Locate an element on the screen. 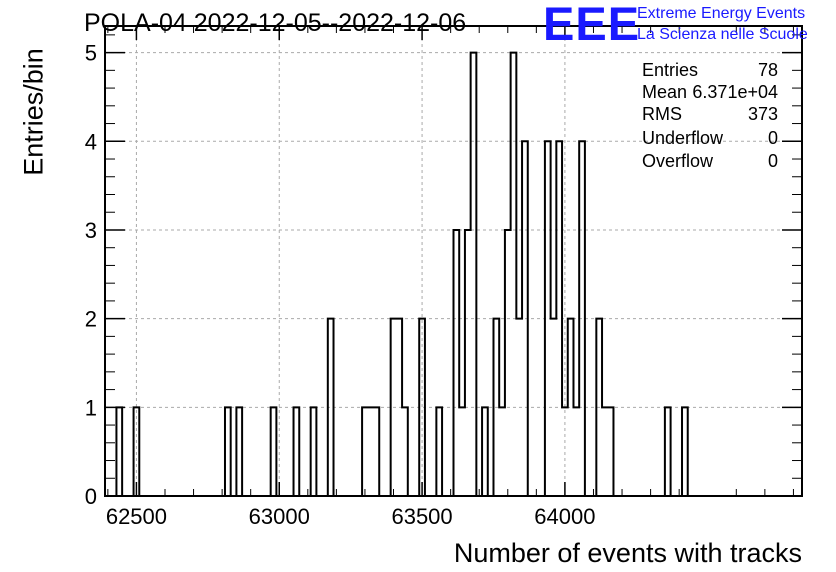  stat-value-mean: 6.371e+04 is located at coordinates (735, 92).